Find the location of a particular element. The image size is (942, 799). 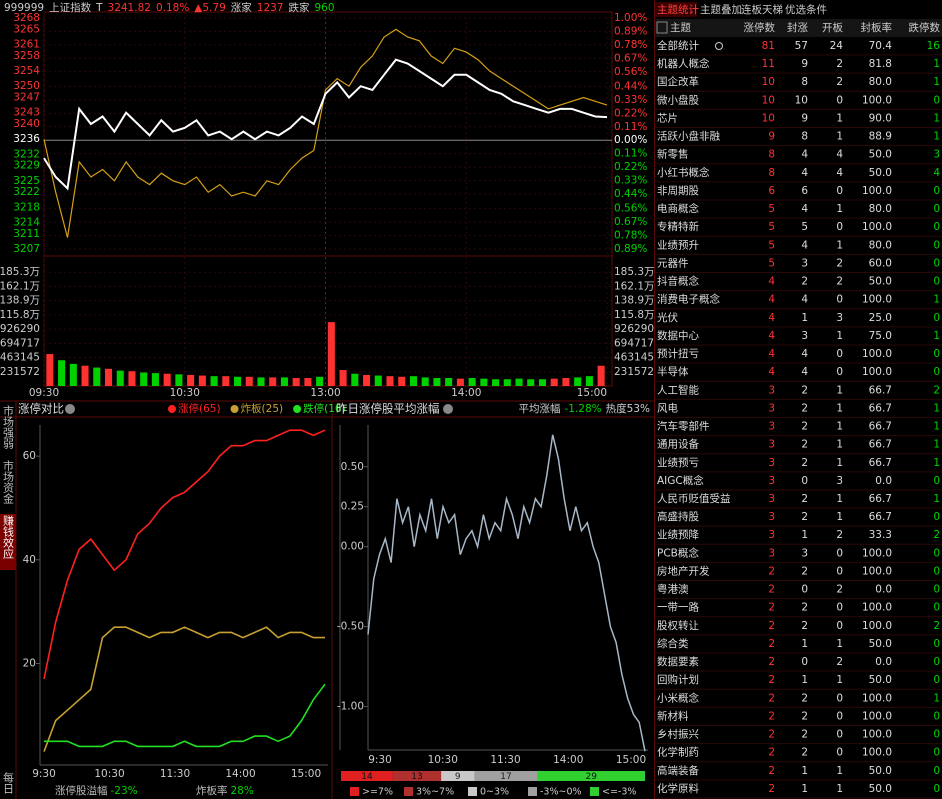

theme-name: 一带一路 is located at coordinates (678, 607).